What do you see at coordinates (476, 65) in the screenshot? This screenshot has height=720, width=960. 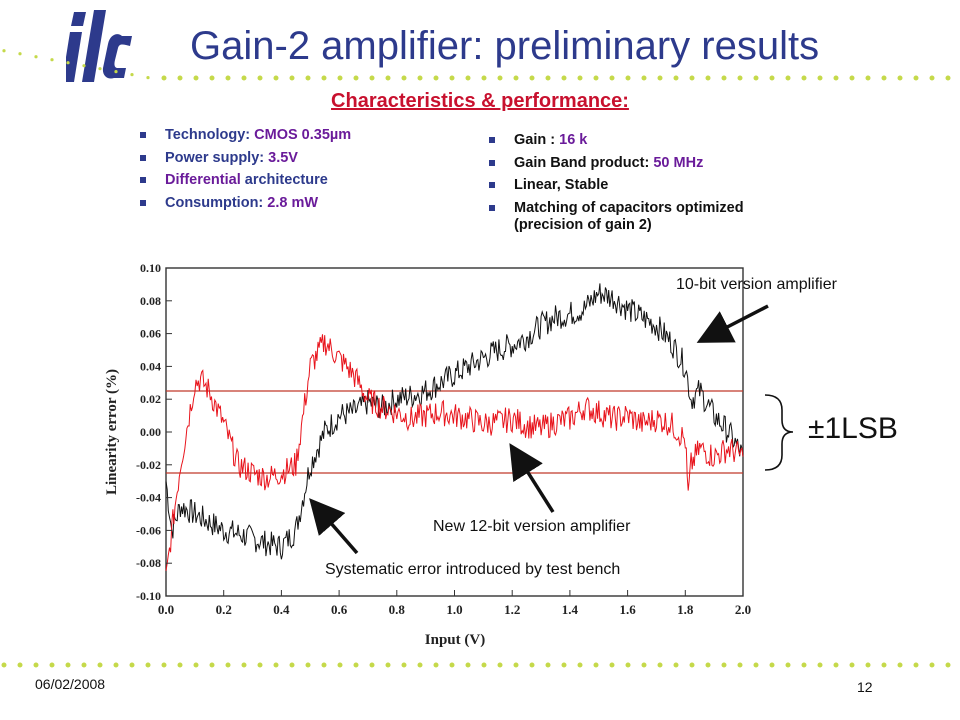 I see `top-dotted-divider` at bounding box center [476, 65].